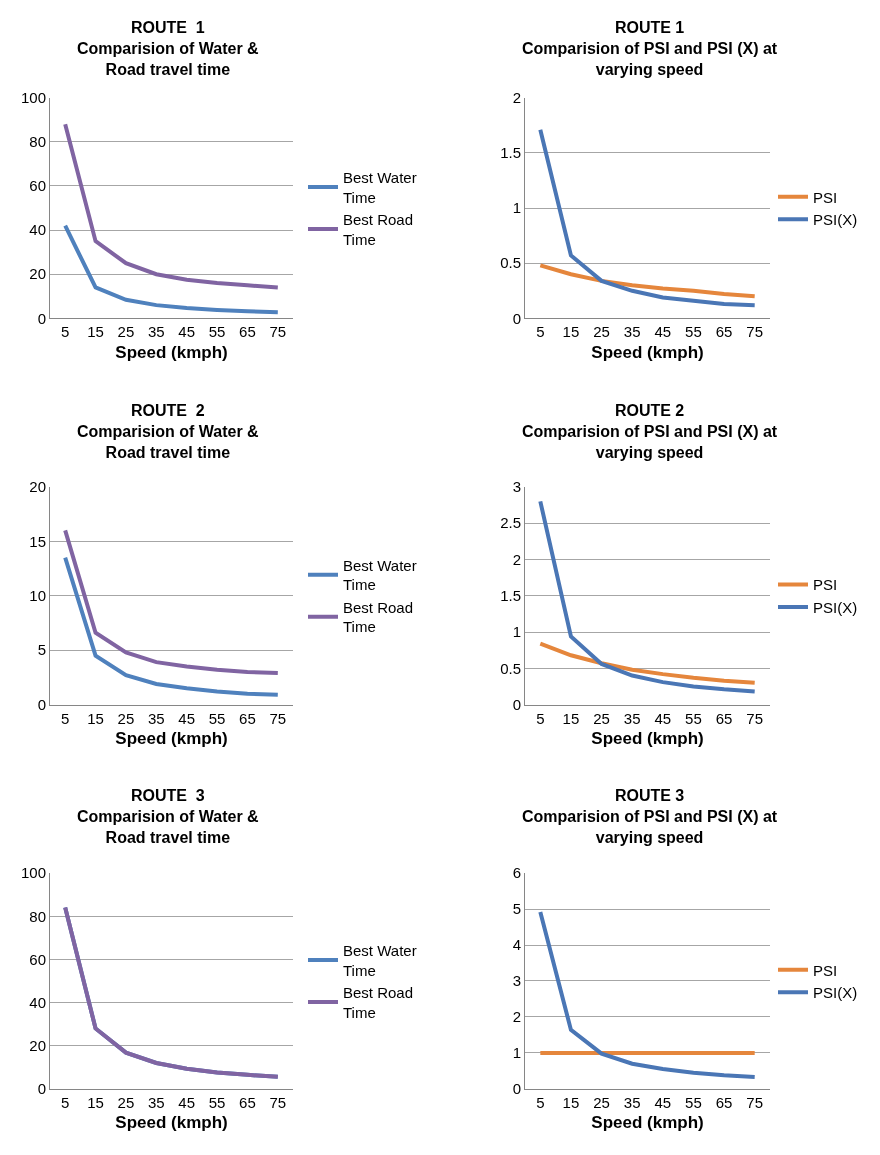  Describe the element at coordinates (516, 945) in the screenshot. I see `y-tick-label: 4` at that location.